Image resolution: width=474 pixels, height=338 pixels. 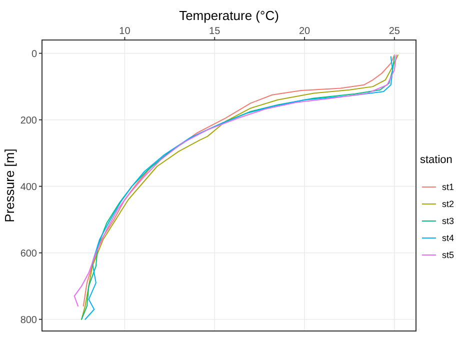 I want to click on legend-label: st4, so click(x=448, y=238).